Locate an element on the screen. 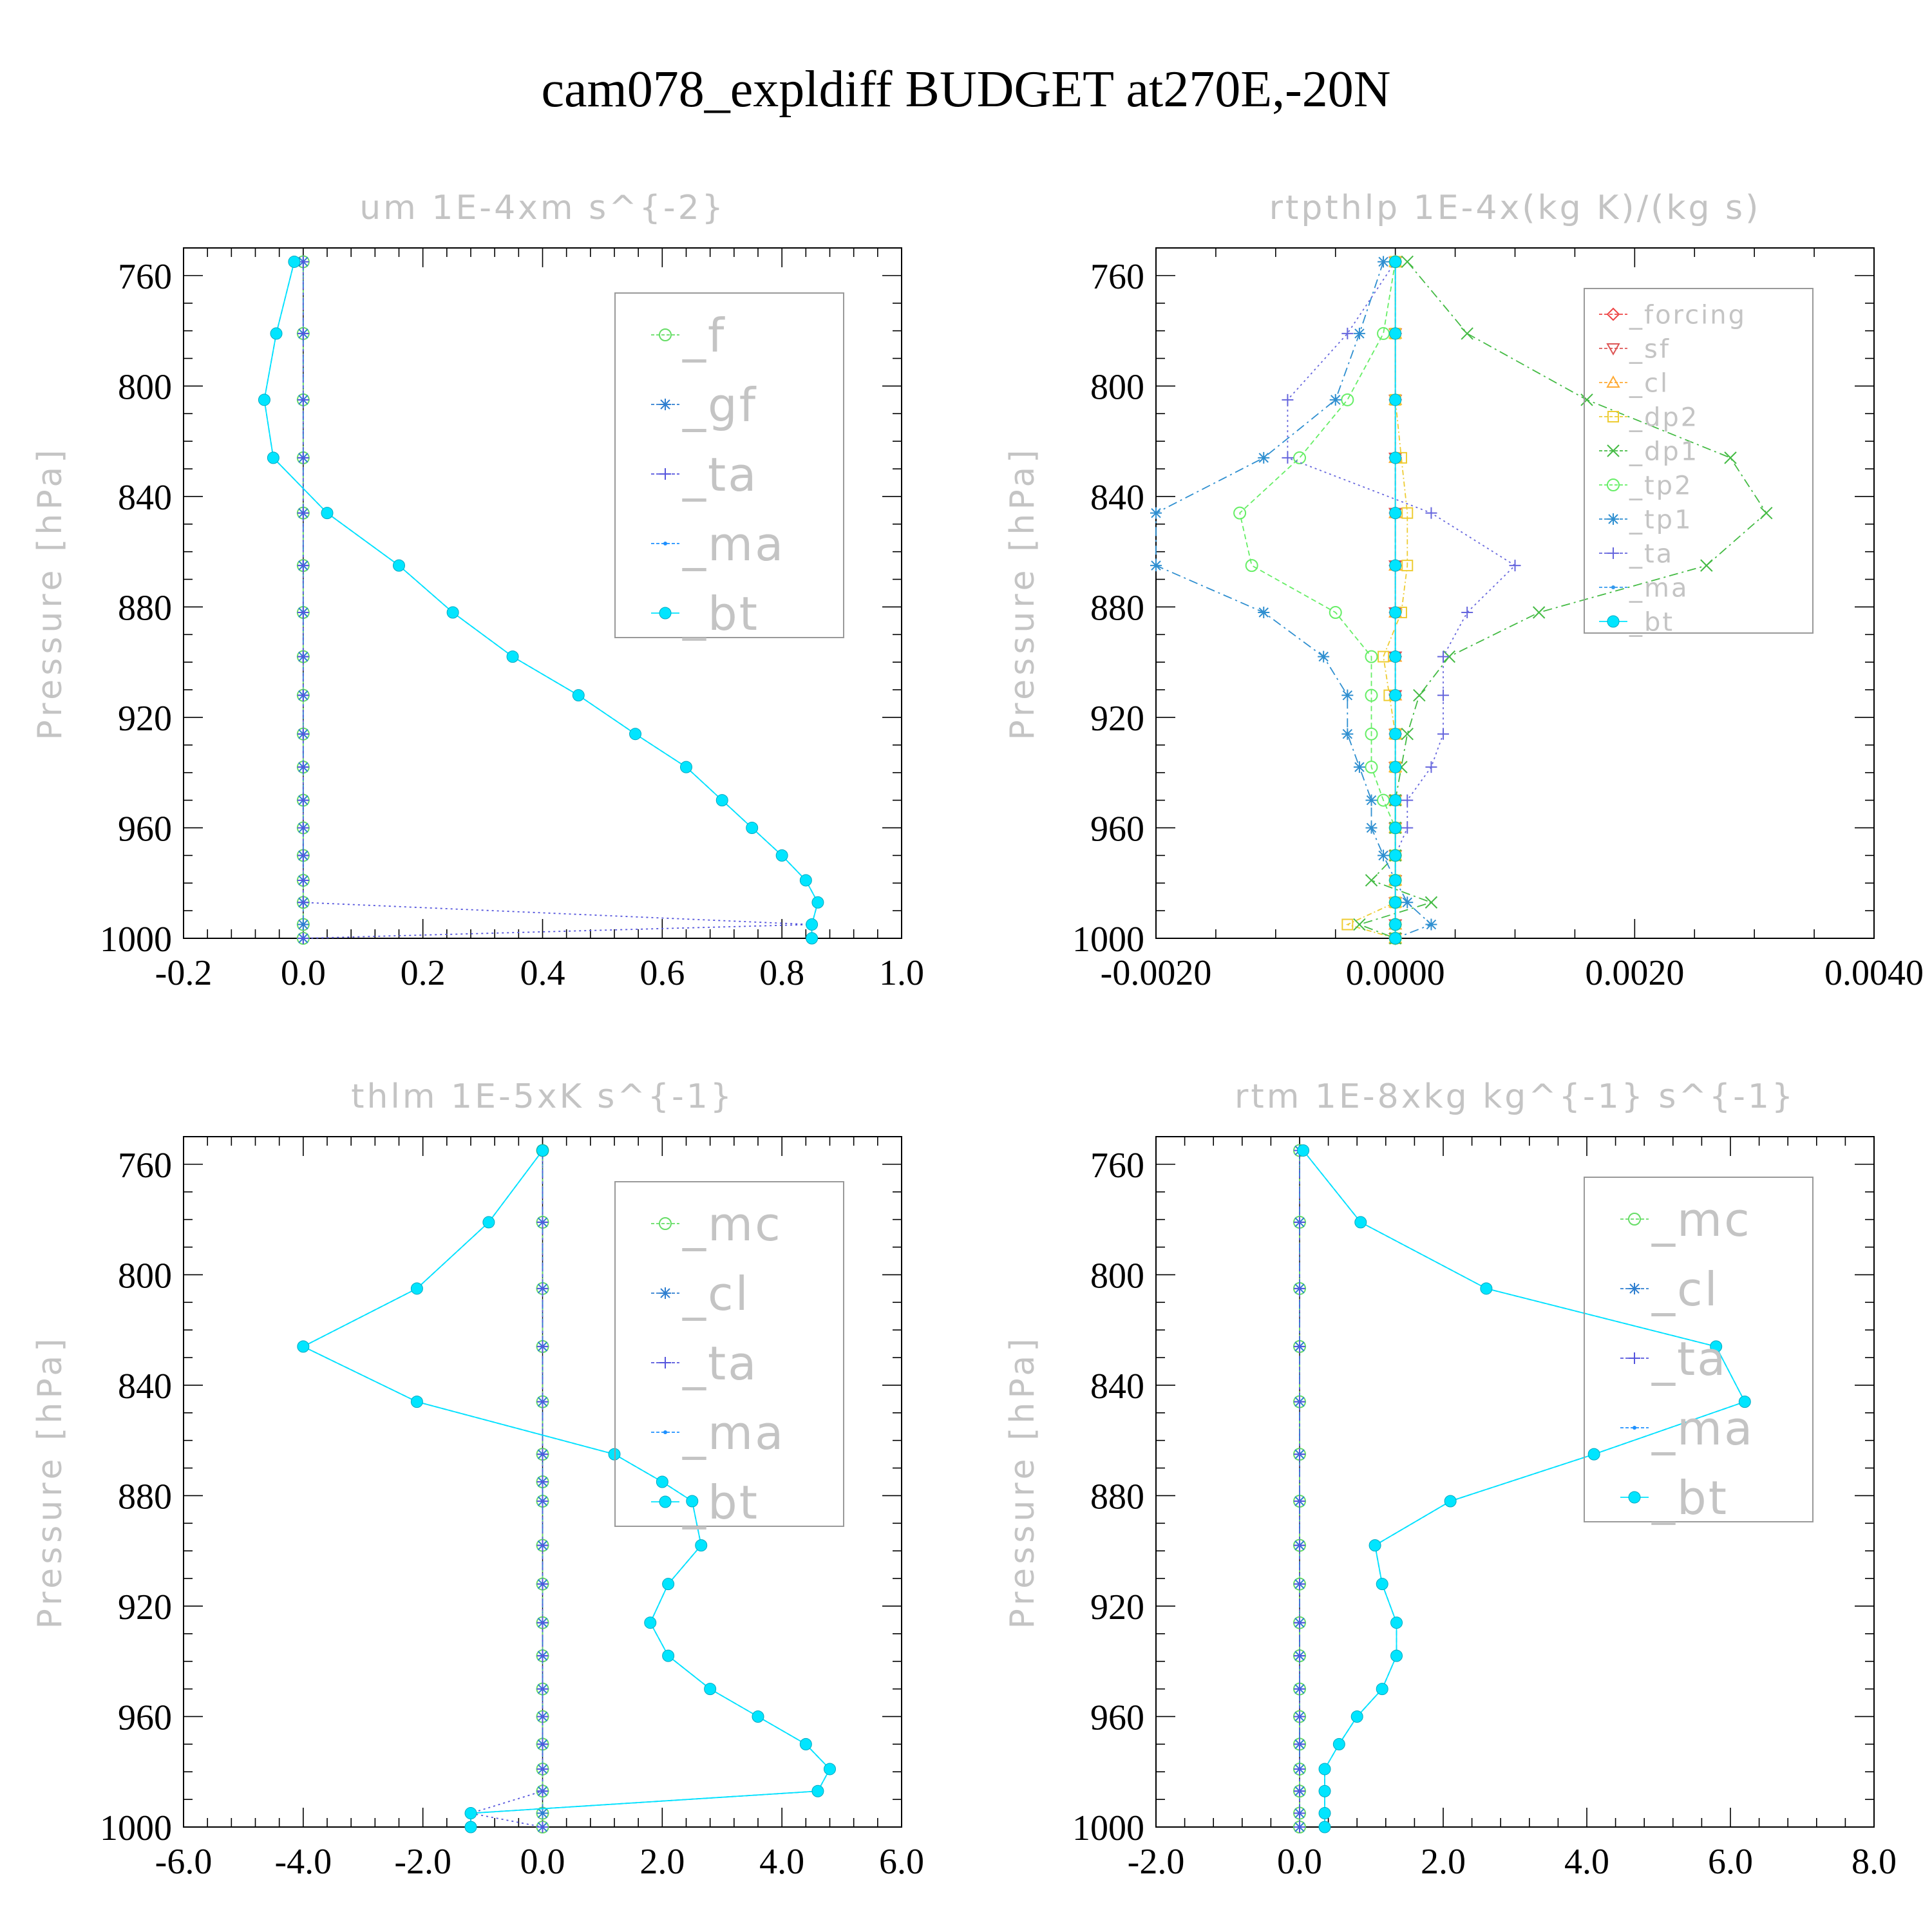 The height and width of the screenshot is (1932, 1932). x-tick-label: 0.0000 is located at coordinates (1395, 973).